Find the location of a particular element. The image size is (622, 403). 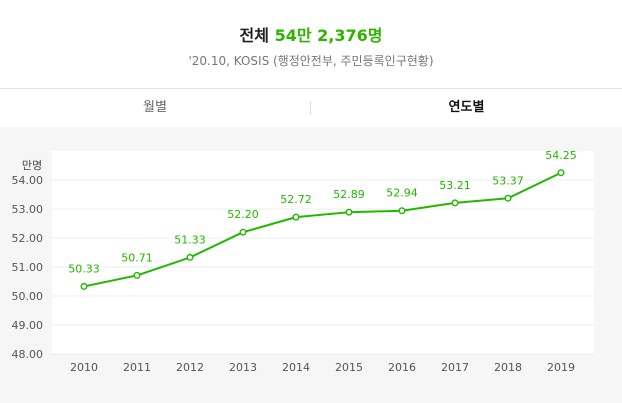

x-tick-label: 2017 is located at coordinates (455, 367).